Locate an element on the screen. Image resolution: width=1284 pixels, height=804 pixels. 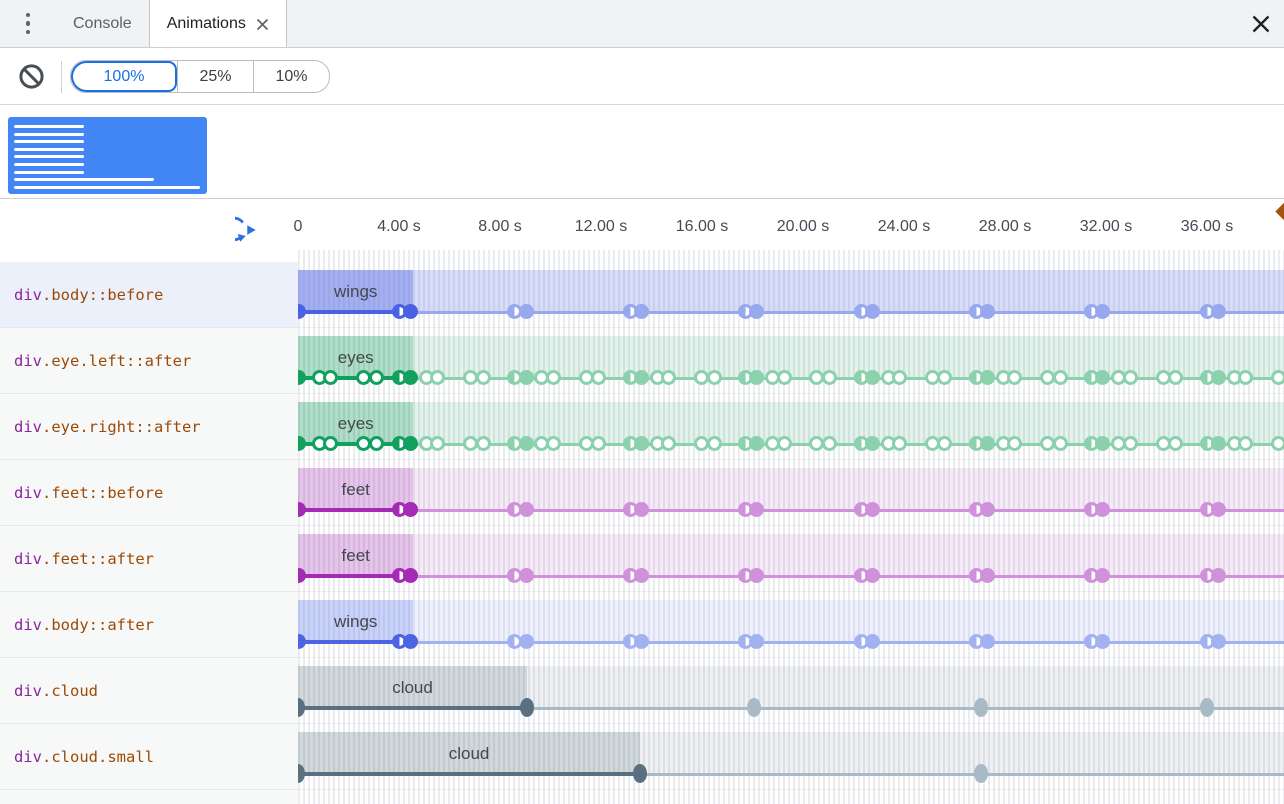
animation-preview-thumbnail is located at coordinates (107, 155).